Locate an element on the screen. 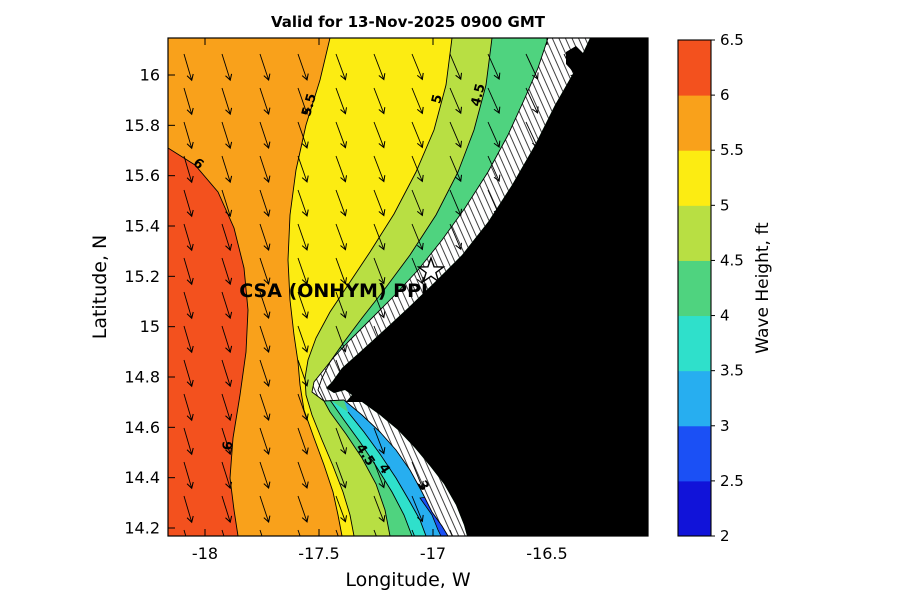  colorbar-tick-label: 5 is located at coordinates (725, 205).